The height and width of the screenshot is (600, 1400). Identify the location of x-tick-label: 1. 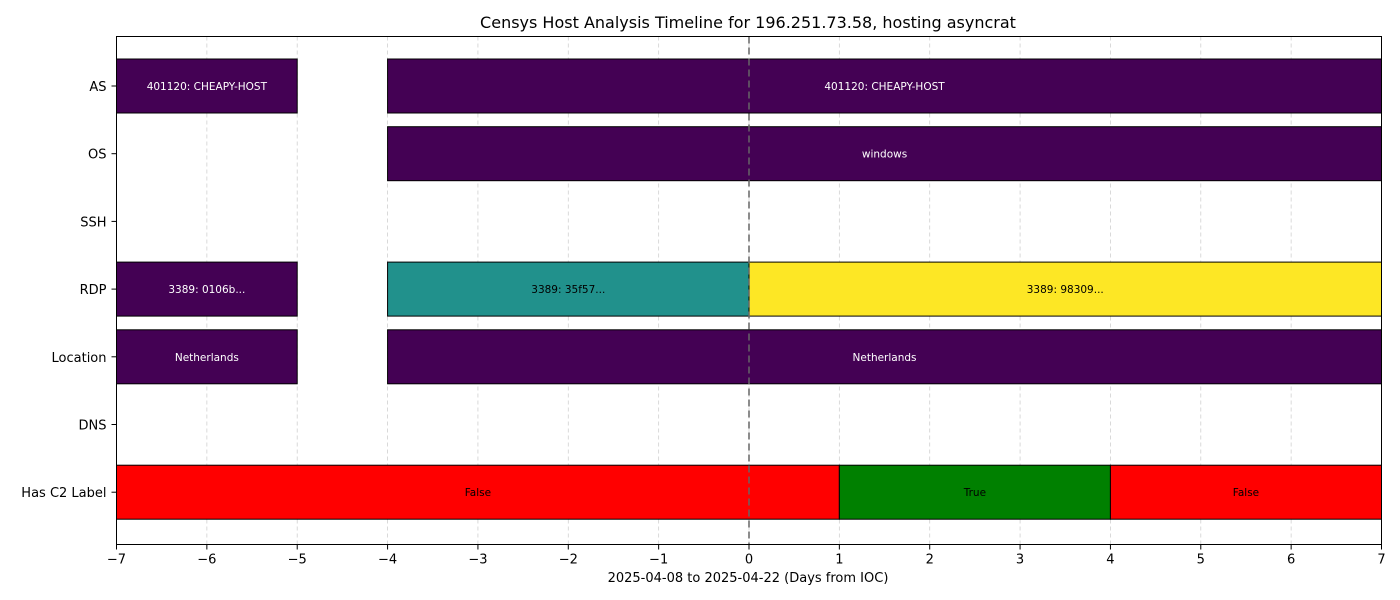
(839, 560).